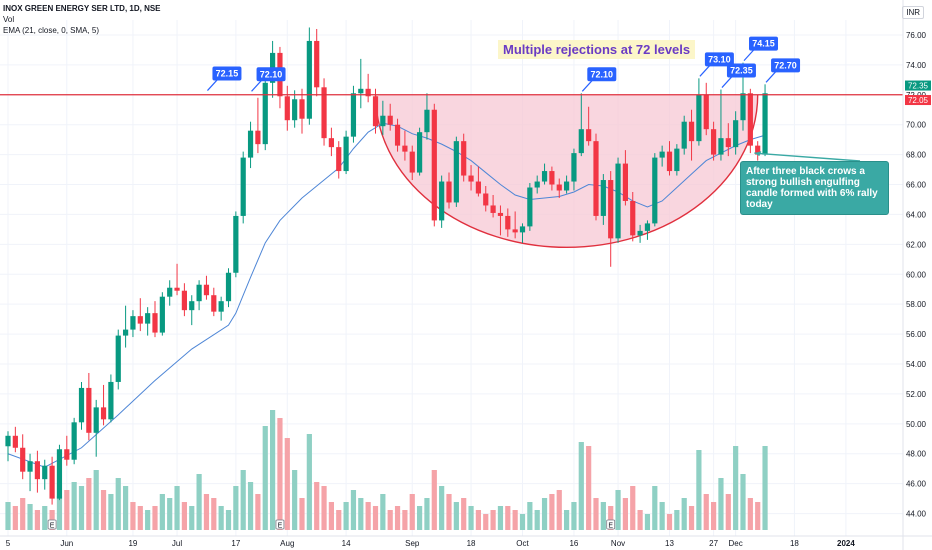 Image resolution: width=932 pixels, height=550 pixels. I want to click on volume-legend: Vol, so click(9, 19).